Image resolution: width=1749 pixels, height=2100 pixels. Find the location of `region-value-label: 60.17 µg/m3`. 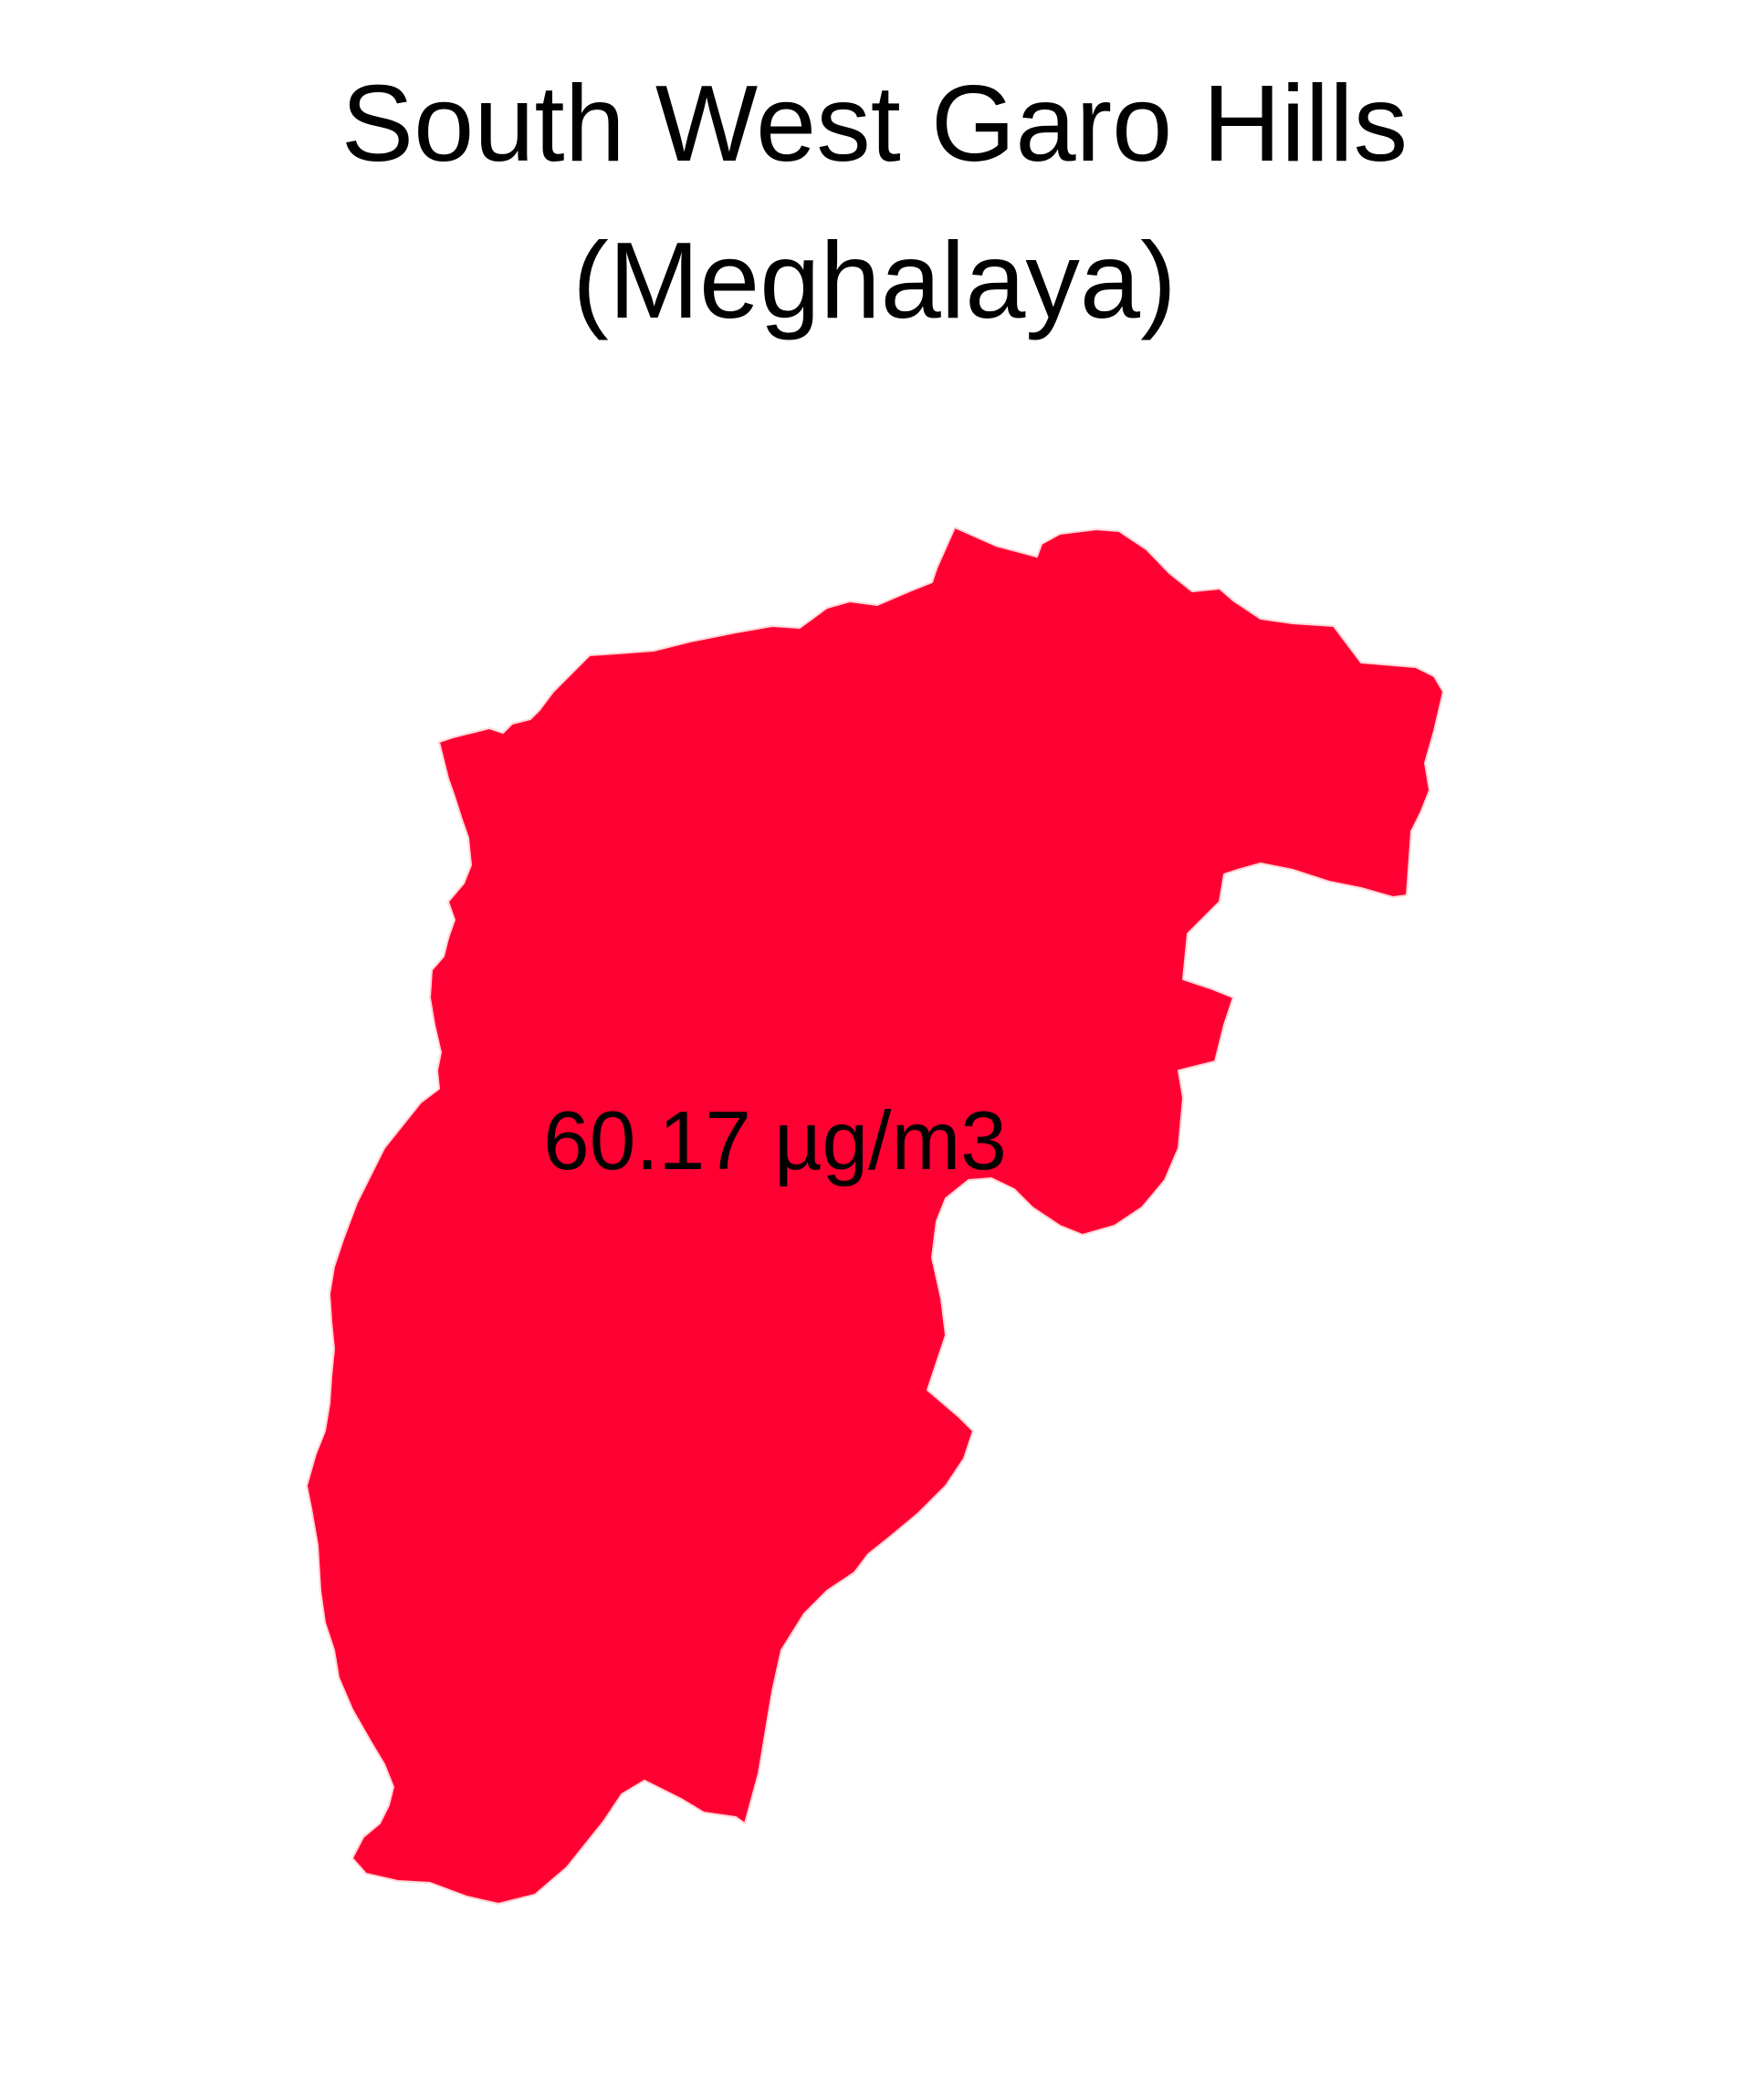

region-value-label: 60.17 µg/m3 is located at coordinates (775, 1141).